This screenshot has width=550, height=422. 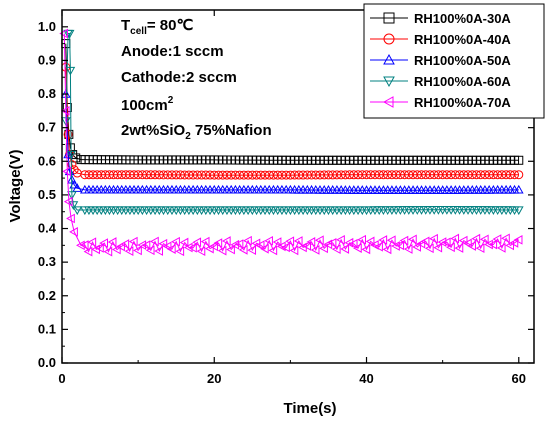 I want to click on y-tick-label: 0.9, so click(x=47, y=59).